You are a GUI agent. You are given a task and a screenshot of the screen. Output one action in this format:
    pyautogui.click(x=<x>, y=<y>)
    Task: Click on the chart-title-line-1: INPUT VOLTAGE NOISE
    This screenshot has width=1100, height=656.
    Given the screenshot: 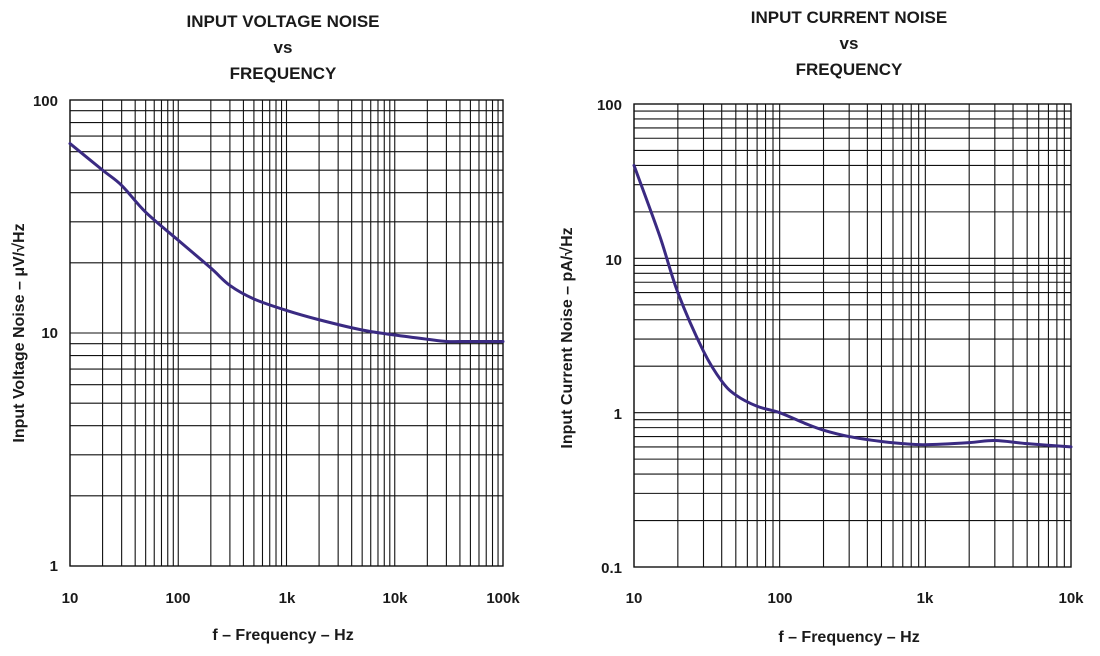 What is the action you would take?
    pyautogui.click(x=283, y=21)
    